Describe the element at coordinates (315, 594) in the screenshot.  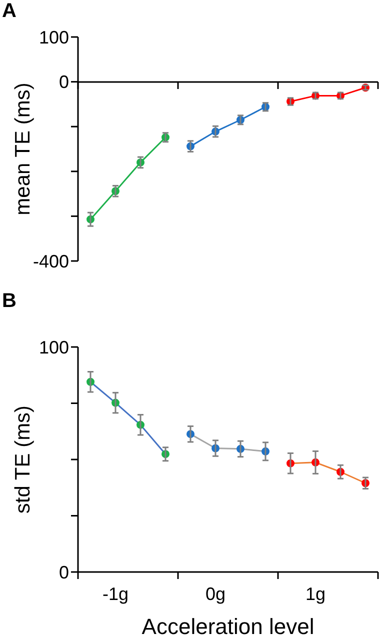
I see `x-tick-label: 1g` at that location.